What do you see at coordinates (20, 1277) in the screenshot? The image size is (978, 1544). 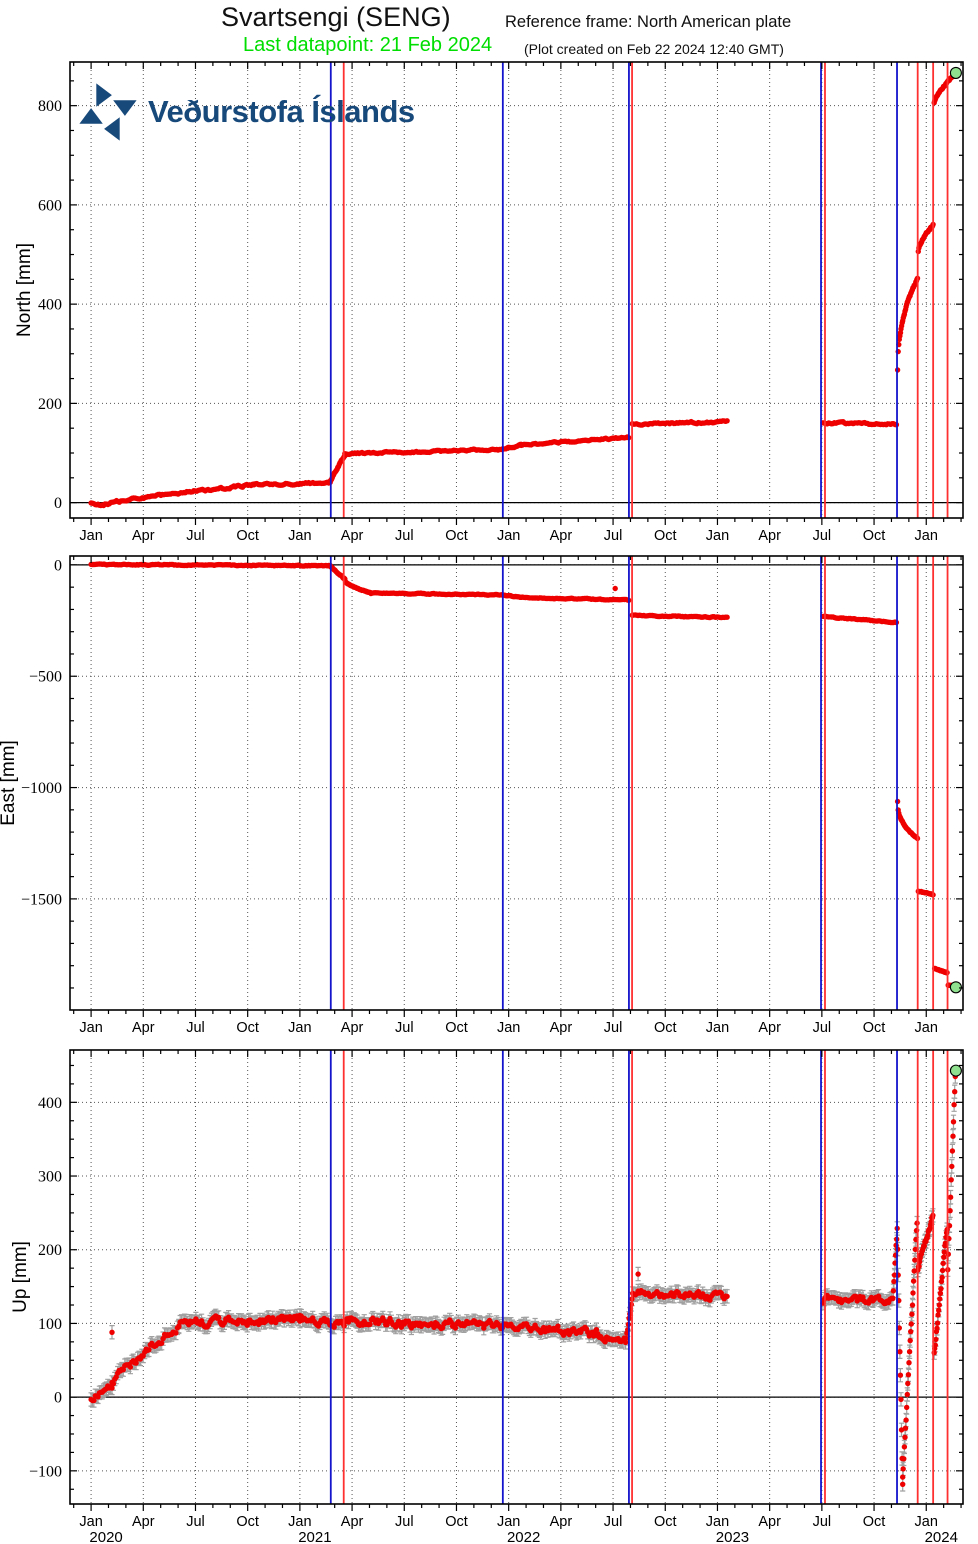 I see `up-axis-title: Up [mm]` at bounding box center [20, 1277].